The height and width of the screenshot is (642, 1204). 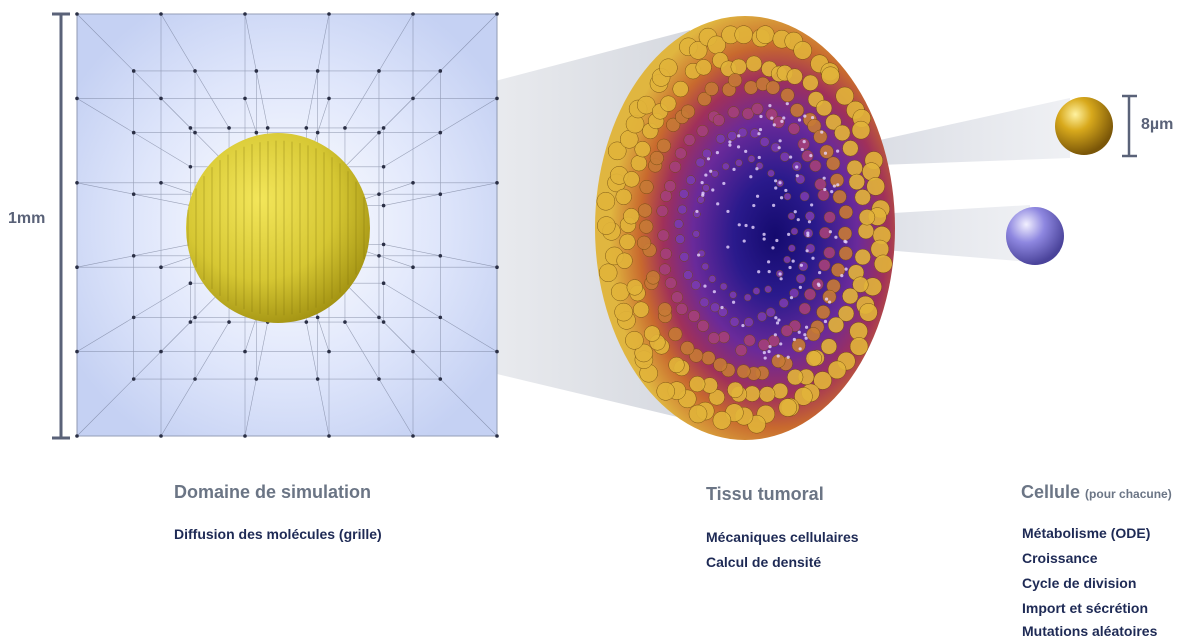 I want to click on spheroid-texture, so click(x=276, y=228).